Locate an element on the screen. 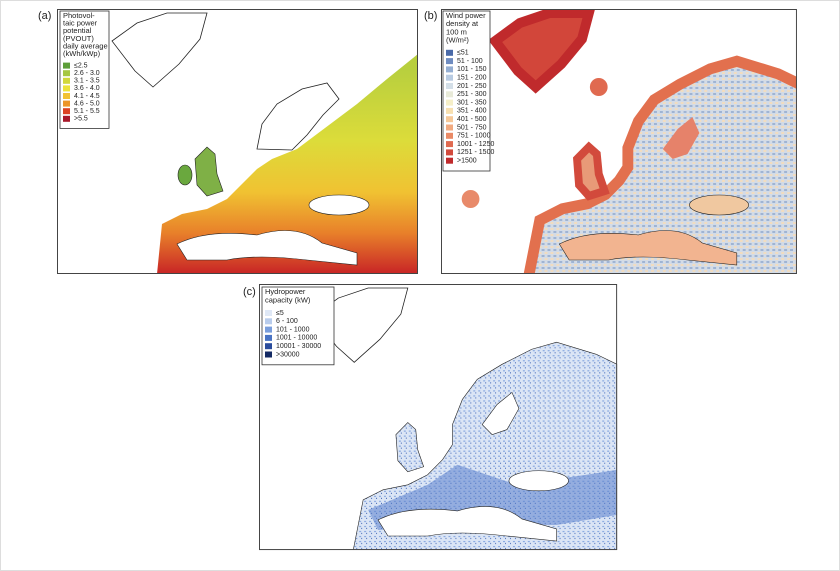 This screenshot has height=571, width=840. legend-label: ≤2.5 is located at coordinates (81, 65).